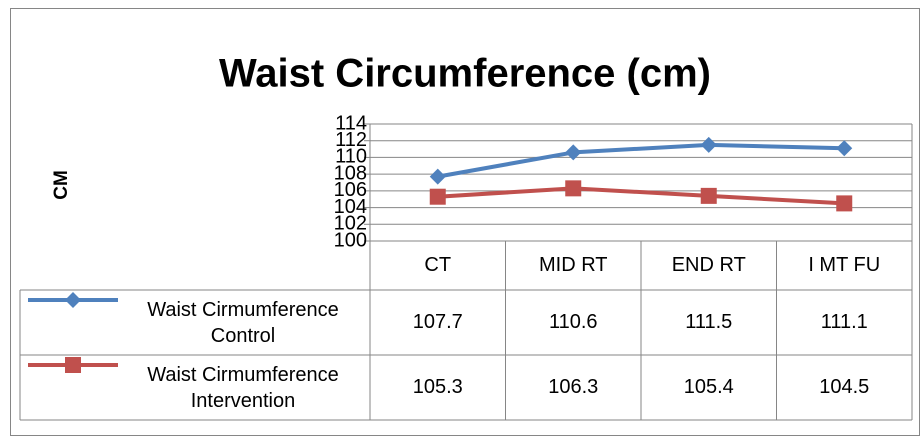  What do you see at coordinates (465, 74) in the screenshot?
I see `chart-title: Waist Circumference (cm)` at bounding box center [465, 74].